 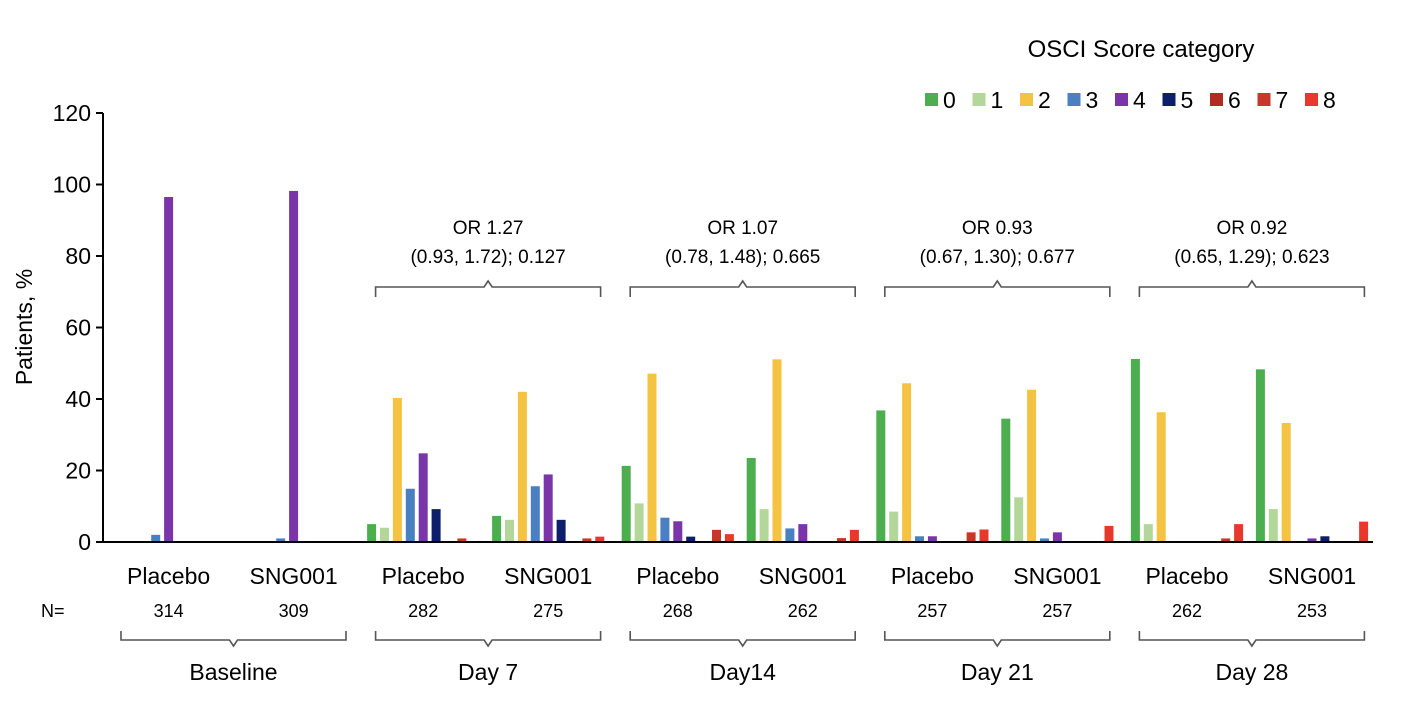 What do you see at coordinates (78, 256) in the screenshot?
I see `y-tick-label: 80` at bounding box center [78, 256].